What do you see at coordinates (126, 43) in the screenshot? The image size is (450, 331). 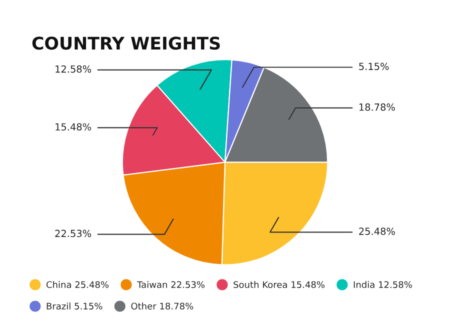 I see `chart-title: COUNTRY WEIGHTS` at bounding box center [126, 43].